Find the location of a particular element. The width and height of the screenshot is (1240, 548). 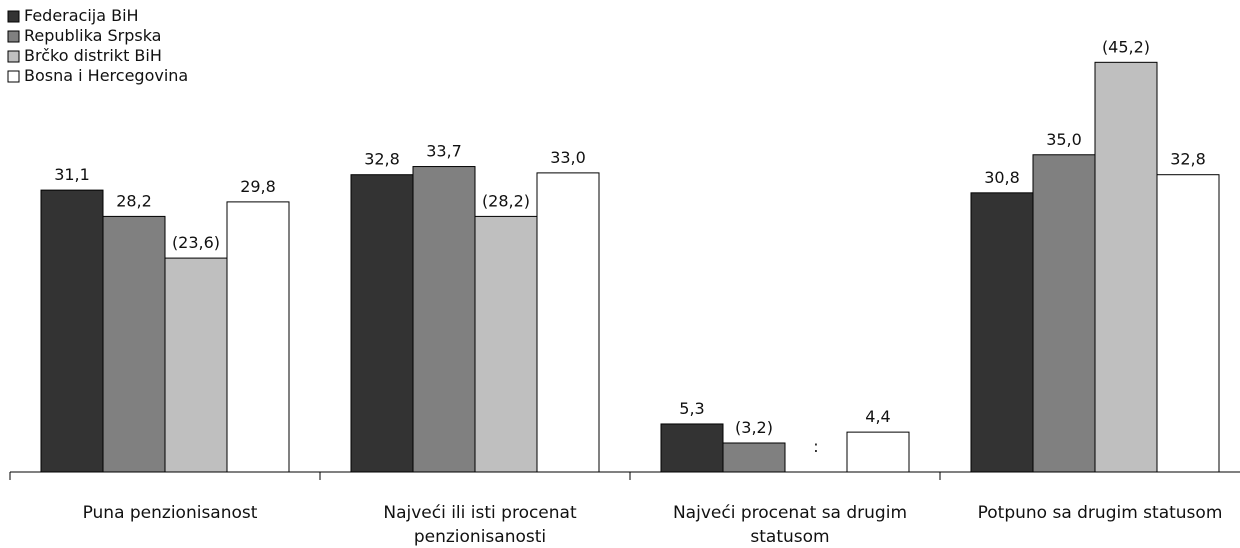

legend-label-2: Republika Srpska is located at coordinates (92, 35).